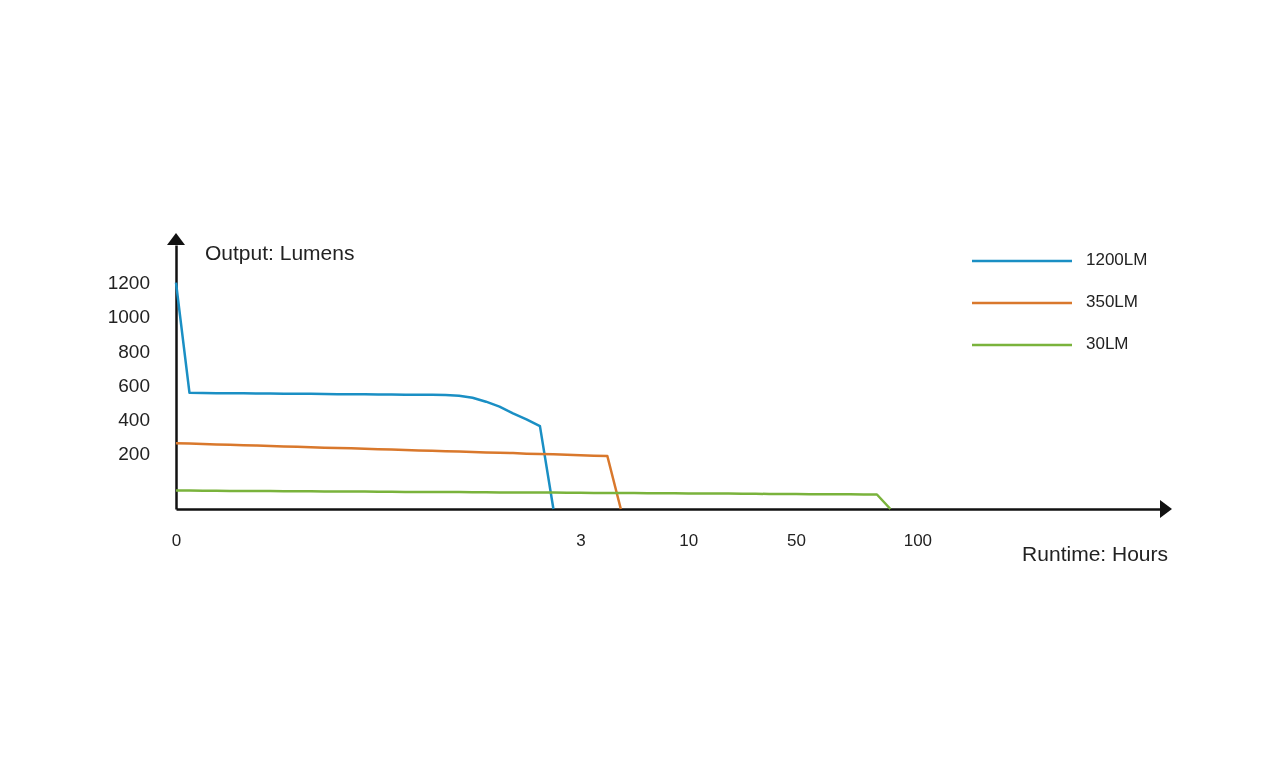 Image resolution: width=1278 pixels, height=774 pixels. I want to click on y-axis-title: Output: Lumens, so click(280, 252).